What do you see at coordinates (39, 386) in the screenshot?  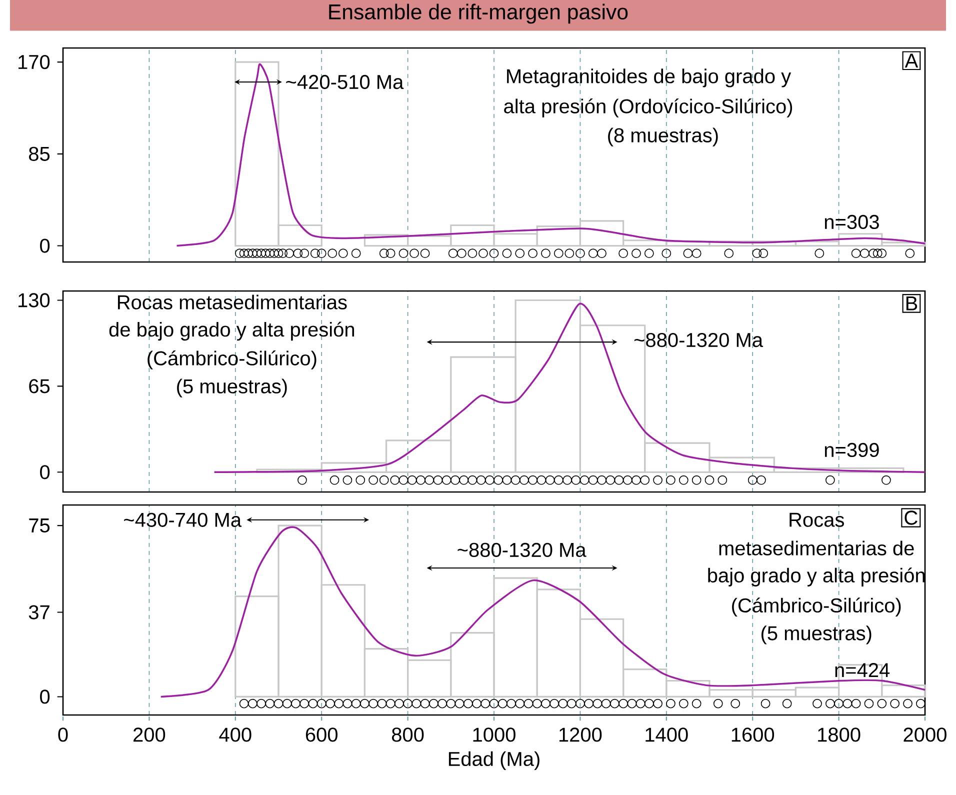 I see `y-tick-label: 65` at bounding box center [39, 386].